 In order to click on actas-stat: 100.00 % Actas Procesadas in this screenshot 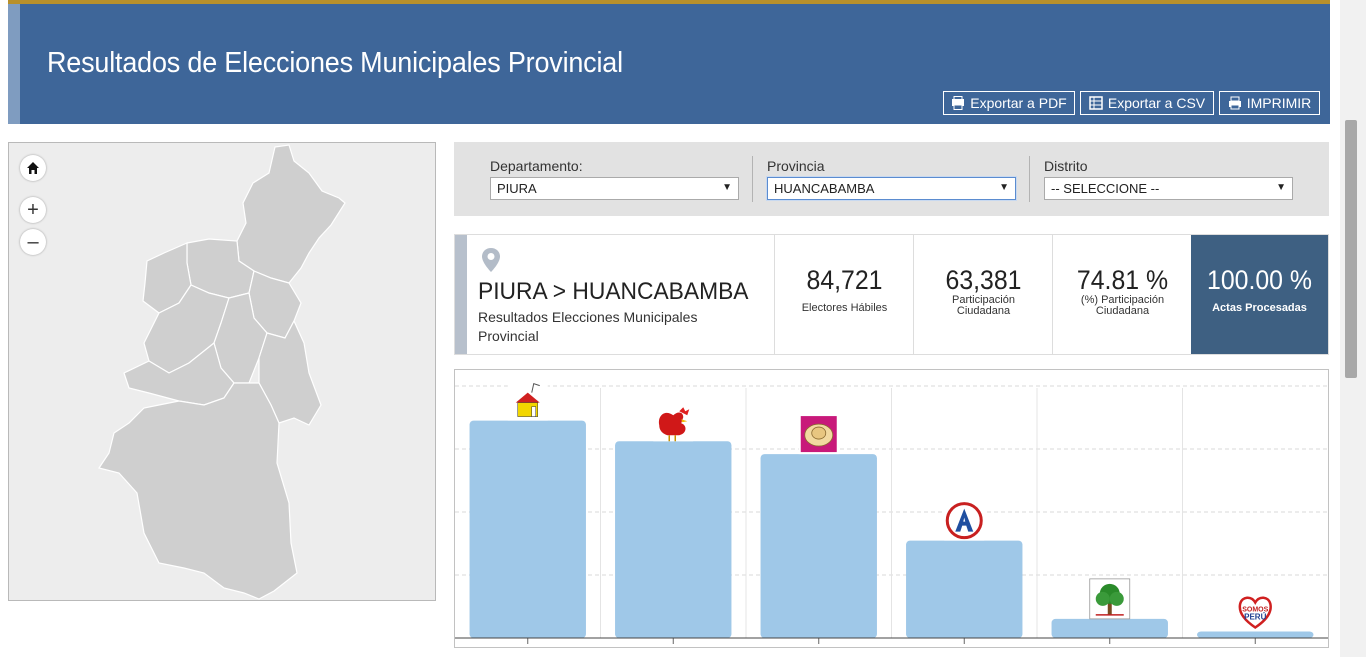, I will do `click(1259, 294)`.